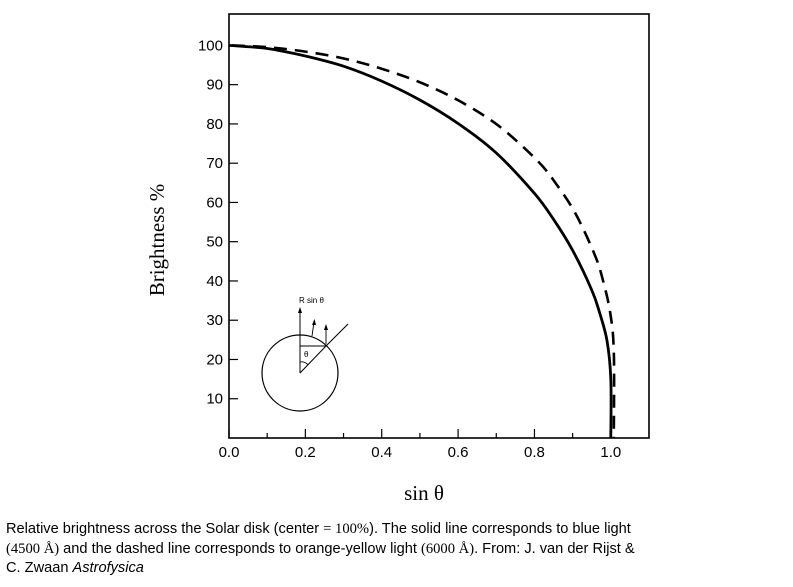  I want to click on caption-center-value: = 100%, so click(346, 529).